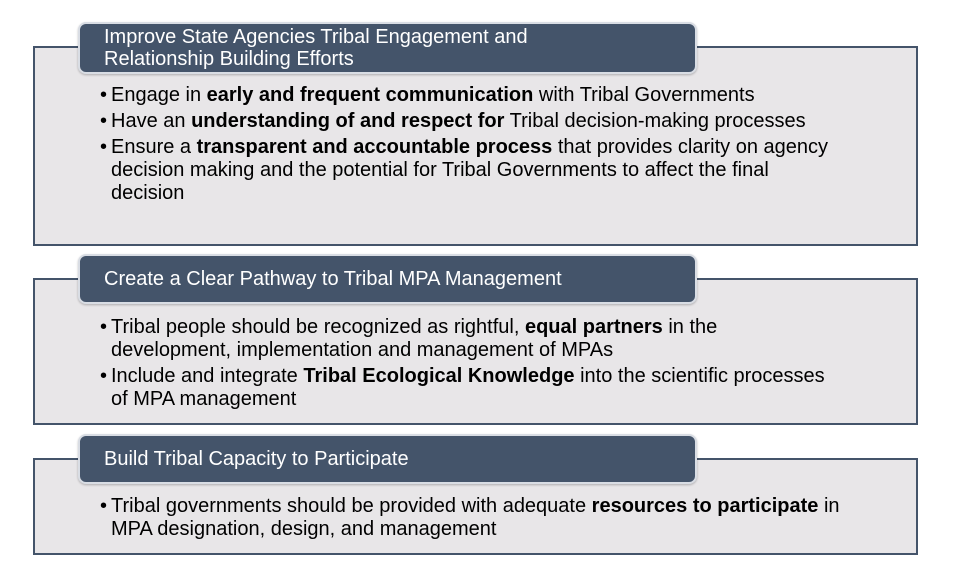 The image size is (964, 583). I want to click on bullet-text-bold: understanding of and respect for, so click(348, 121).